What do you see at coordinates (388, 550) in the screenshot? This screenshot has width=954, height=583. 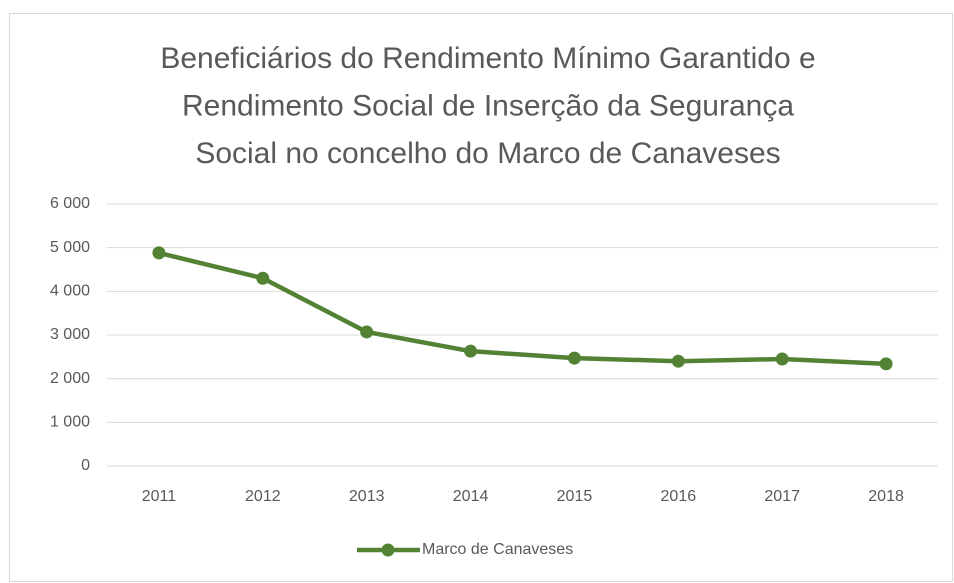 I see `legend-marker` at bounding box center [388, 550].